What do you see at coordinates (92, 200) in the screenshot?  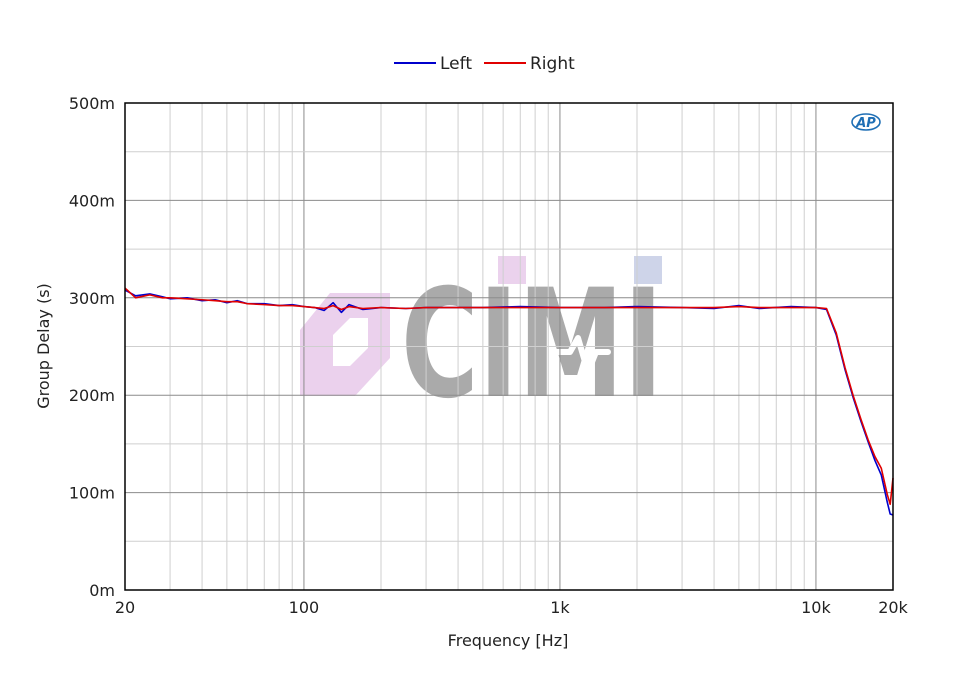 I see `y-tick-label: 400m` at bounding box center [92, 200].